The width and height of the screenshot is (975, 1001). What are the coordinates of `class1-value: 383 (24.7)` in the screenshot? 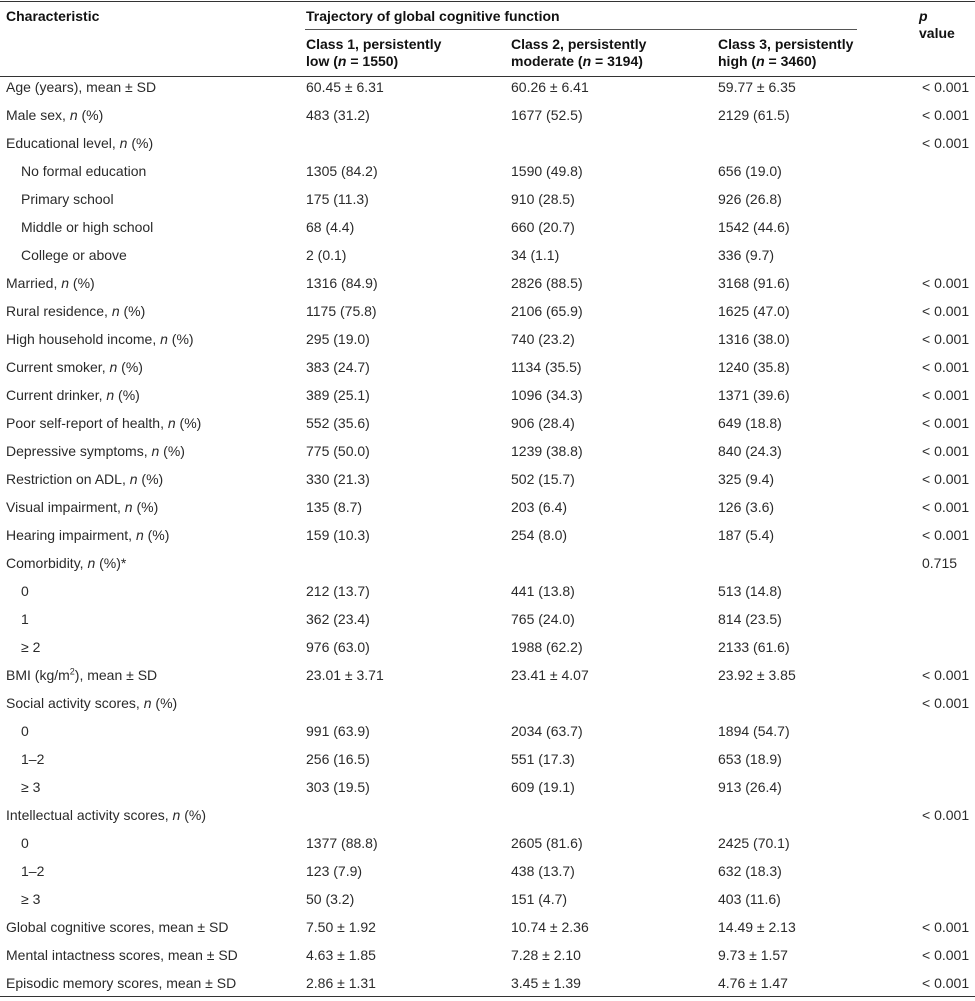 It's located at (338, 367).